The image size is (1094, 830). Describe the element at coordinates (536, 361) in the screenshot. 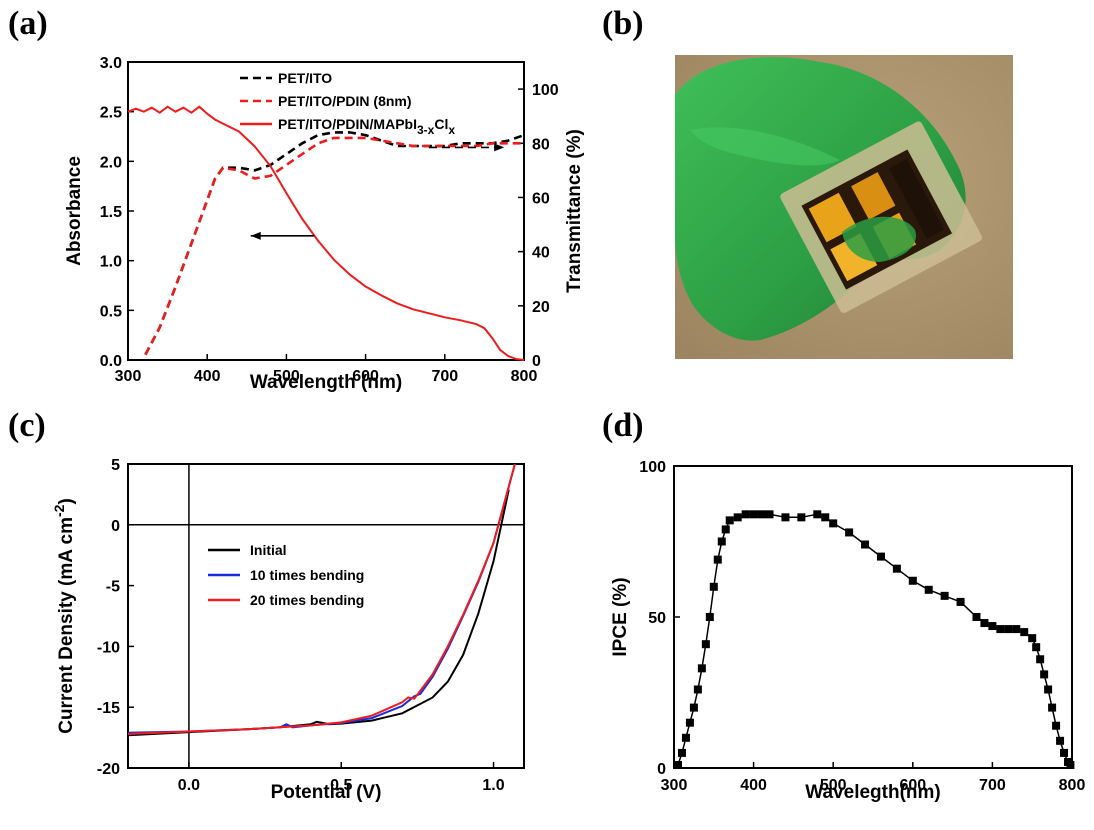

I see `y2-tick-label: 0` at that location.